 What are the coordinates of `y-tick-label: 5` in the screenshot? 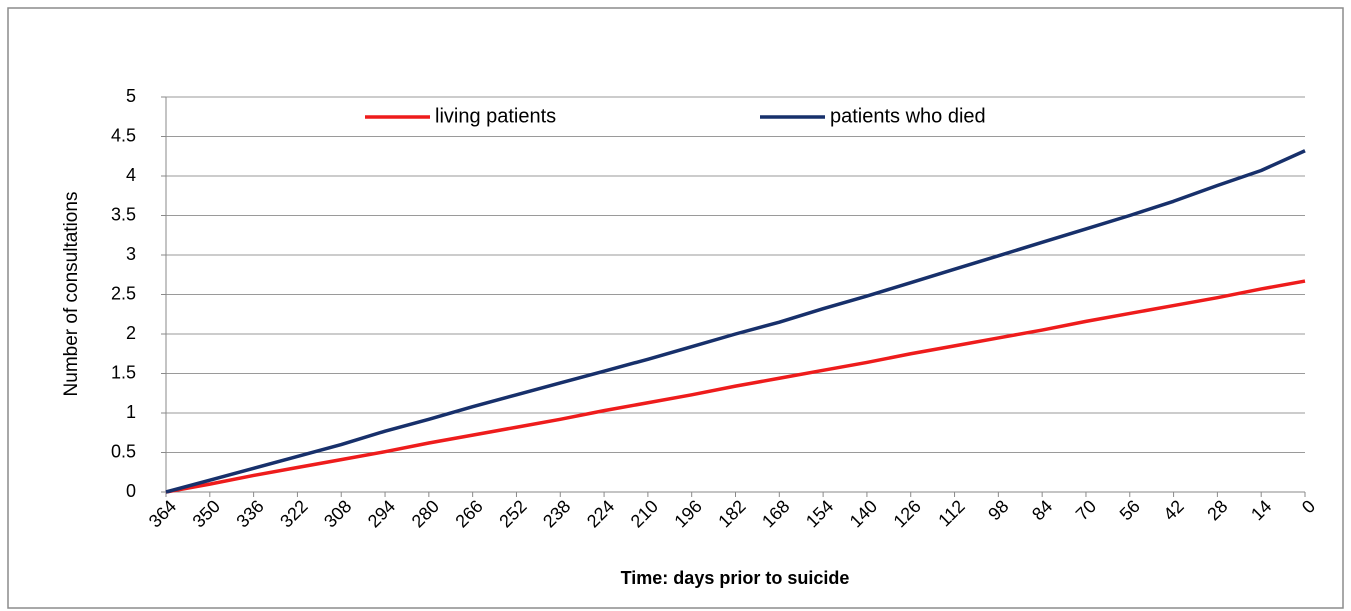 It's located at (131, 96).